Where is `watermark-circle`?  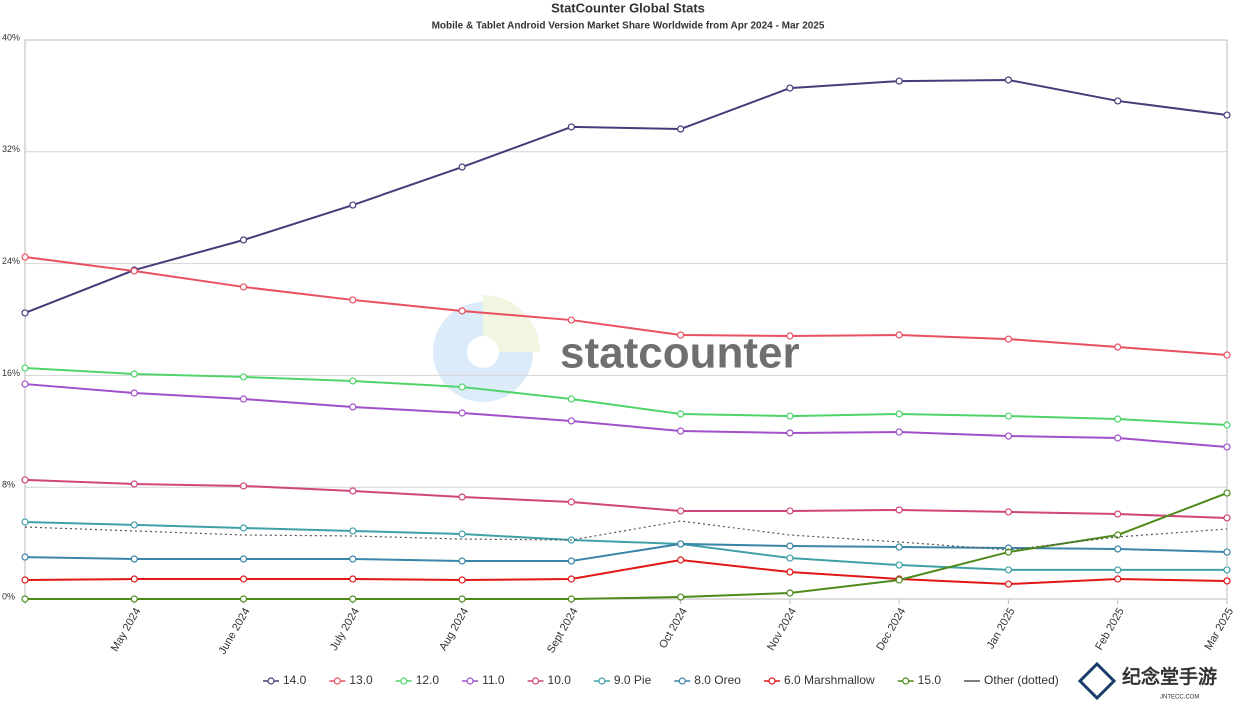 watermark-circle is located at coordinates (483, 352).